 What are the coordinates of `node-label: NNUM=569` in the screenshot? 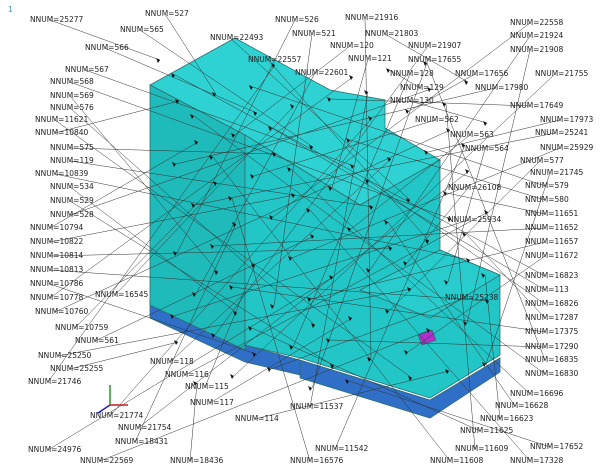 It's located at (72, 95).